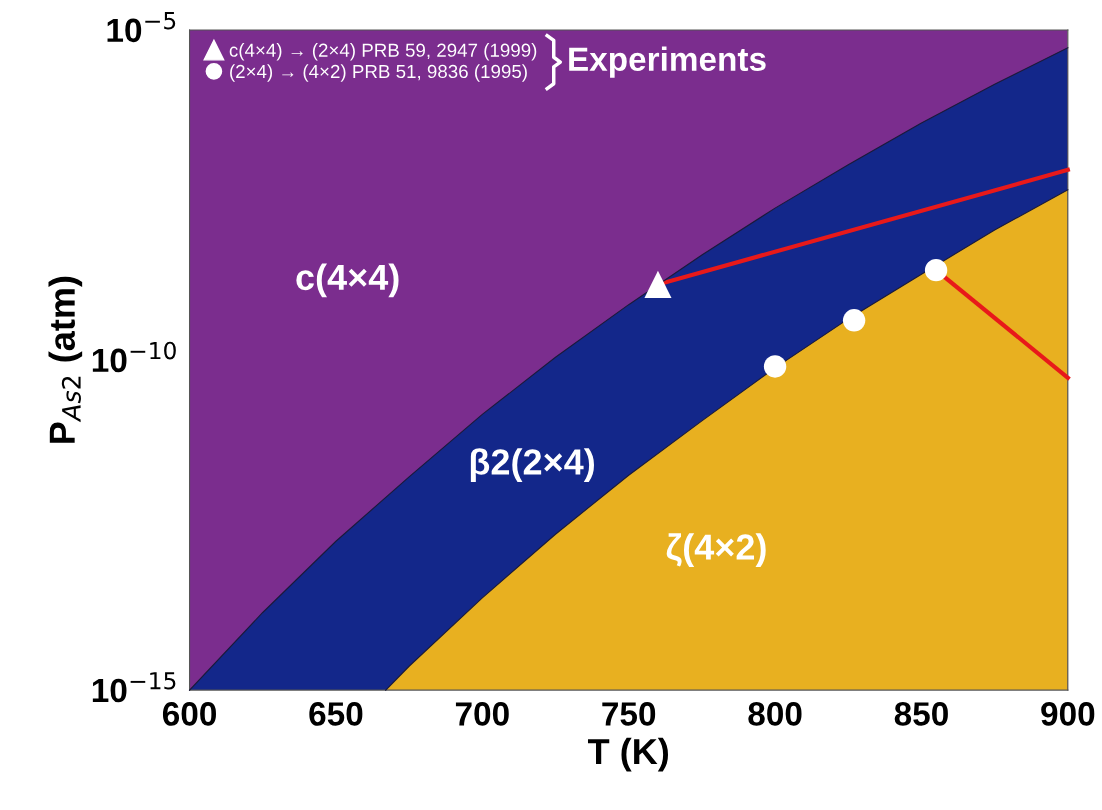 Image resolution: width=1102 pixels, height=810 pixels. Describe the element at coordinates (628, 754) in the screenshot. I see `x-axis-title: T (K)` at that location.